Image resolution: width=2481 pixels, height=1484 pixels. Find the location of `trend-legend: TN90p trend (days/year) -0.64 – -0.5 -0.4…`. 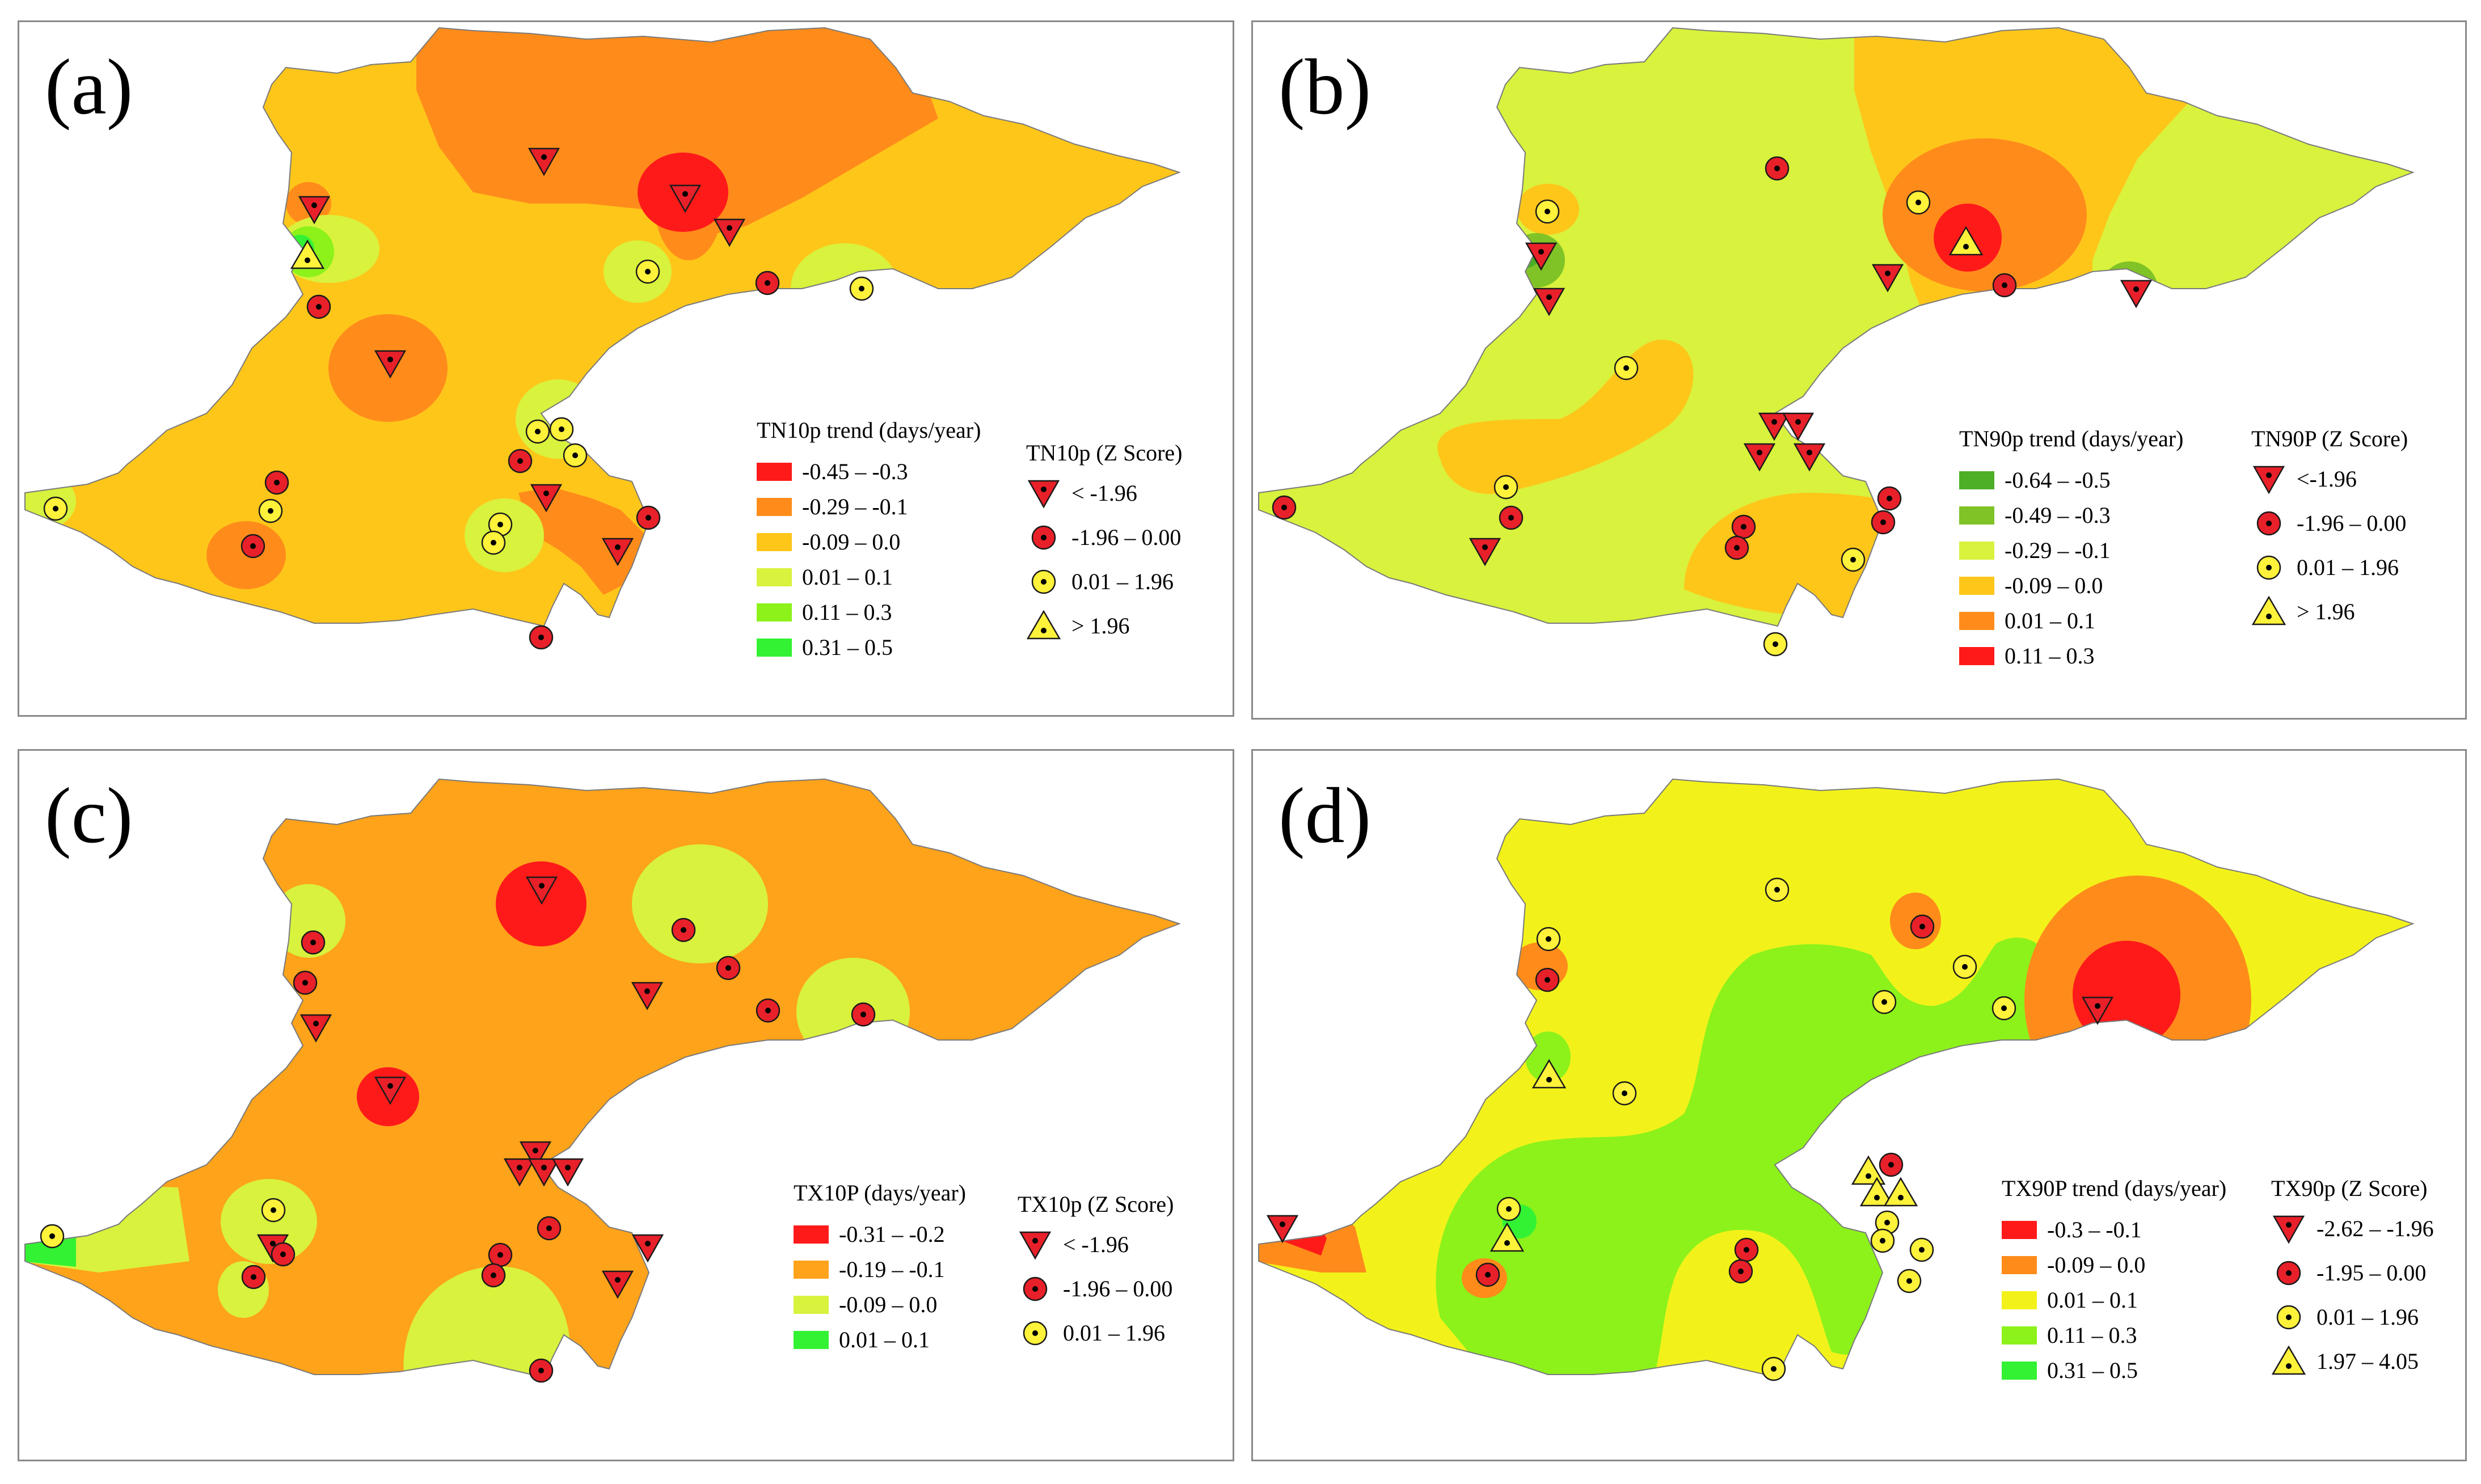

trend-legend: TN90p trend (days/year) -0.64 – -0.5 -0.4… is located at coordinates (2071, 551).